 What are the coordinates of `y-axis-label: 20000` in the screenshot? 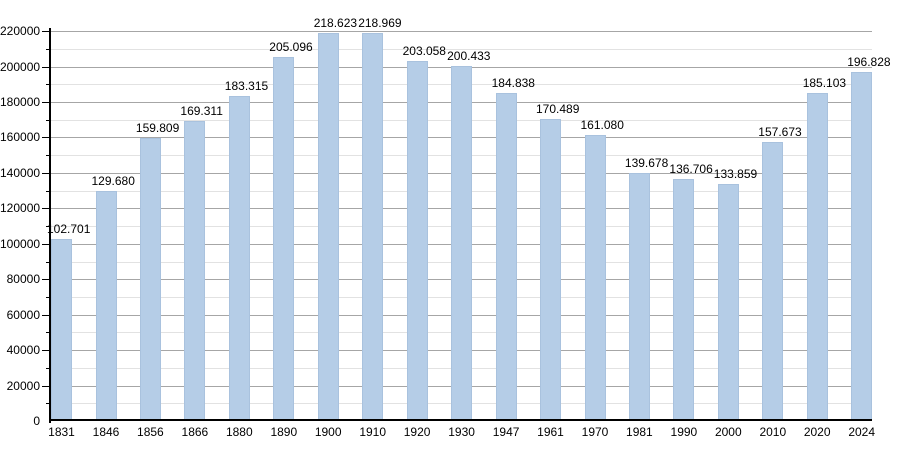 It's located at (23, 385).